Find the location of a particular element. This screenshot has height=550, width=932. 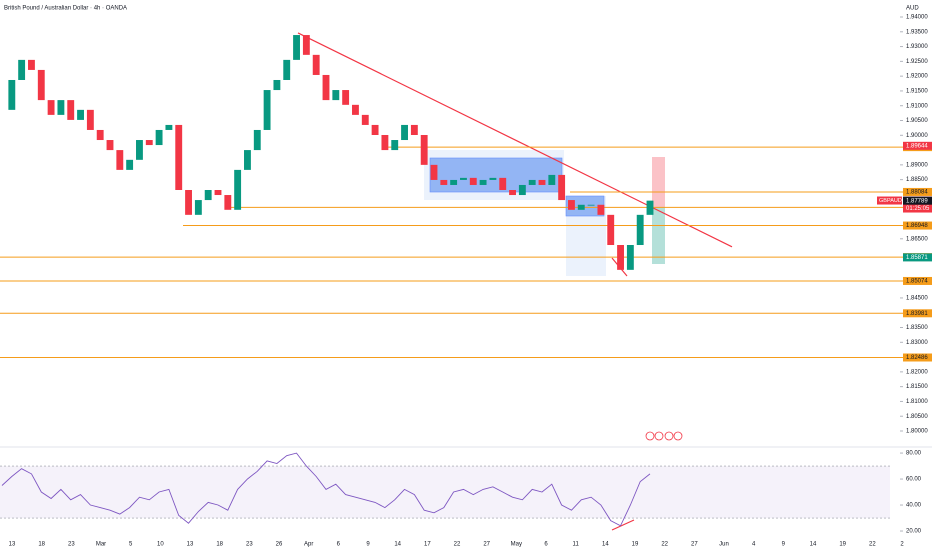

x-tick-label: 5 is located at coordinates (131, 545).